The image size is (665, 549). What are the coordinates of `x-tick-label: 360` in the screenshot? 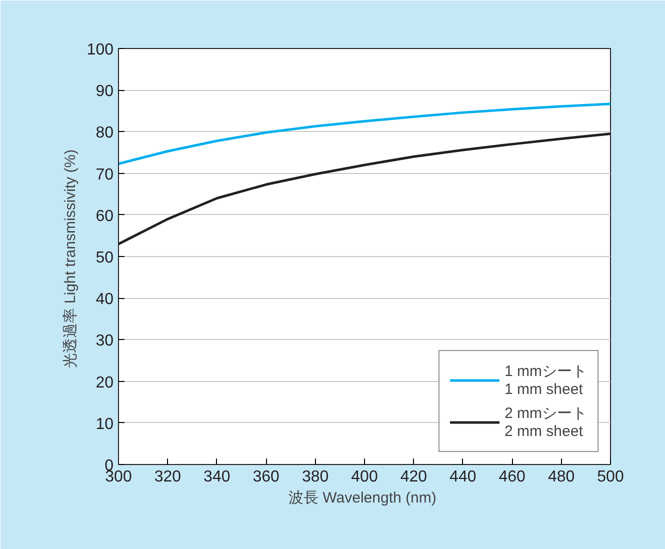 It's located at (266, 477).